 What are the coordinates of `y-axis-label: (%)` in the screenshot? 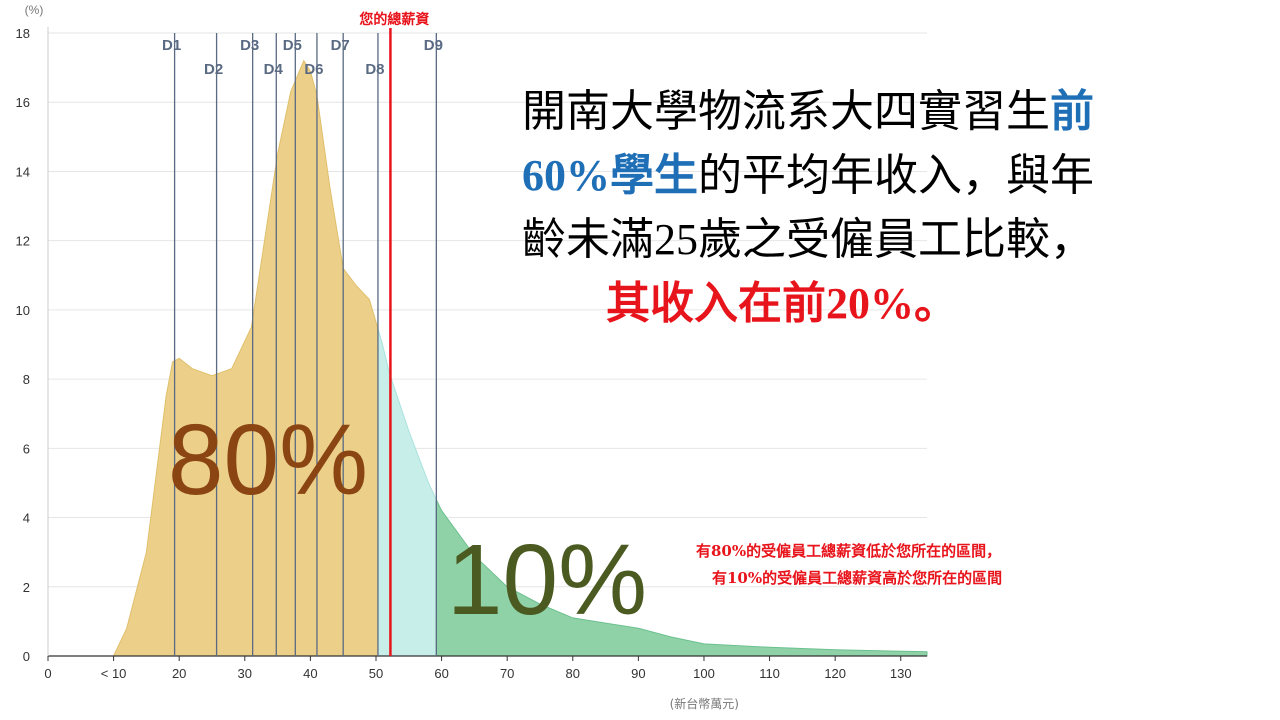 It's located at (34, 10).